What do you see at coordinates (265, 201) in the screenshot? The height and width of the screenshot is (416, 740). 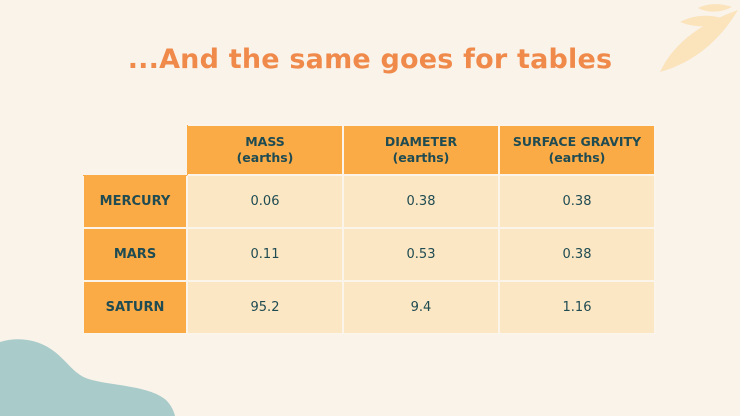 I see `table-cell: 0.06` at bounding box center [265, 201].